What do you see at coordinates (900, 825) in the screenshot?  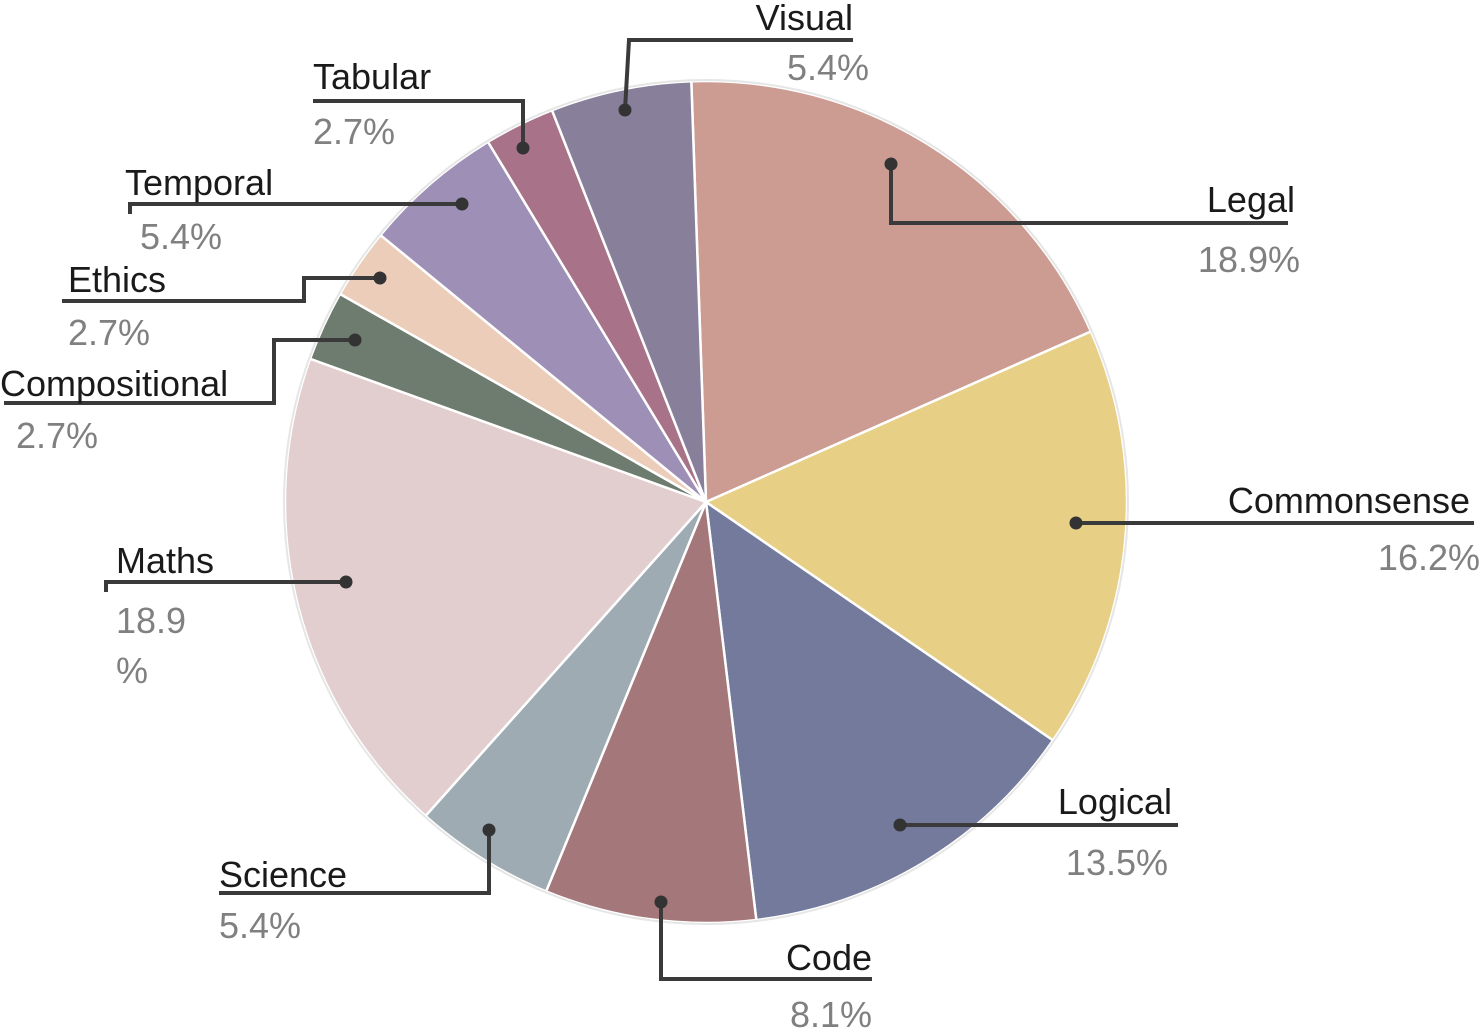 I see `leader-dot-logical` at bounding box center [900, 825].